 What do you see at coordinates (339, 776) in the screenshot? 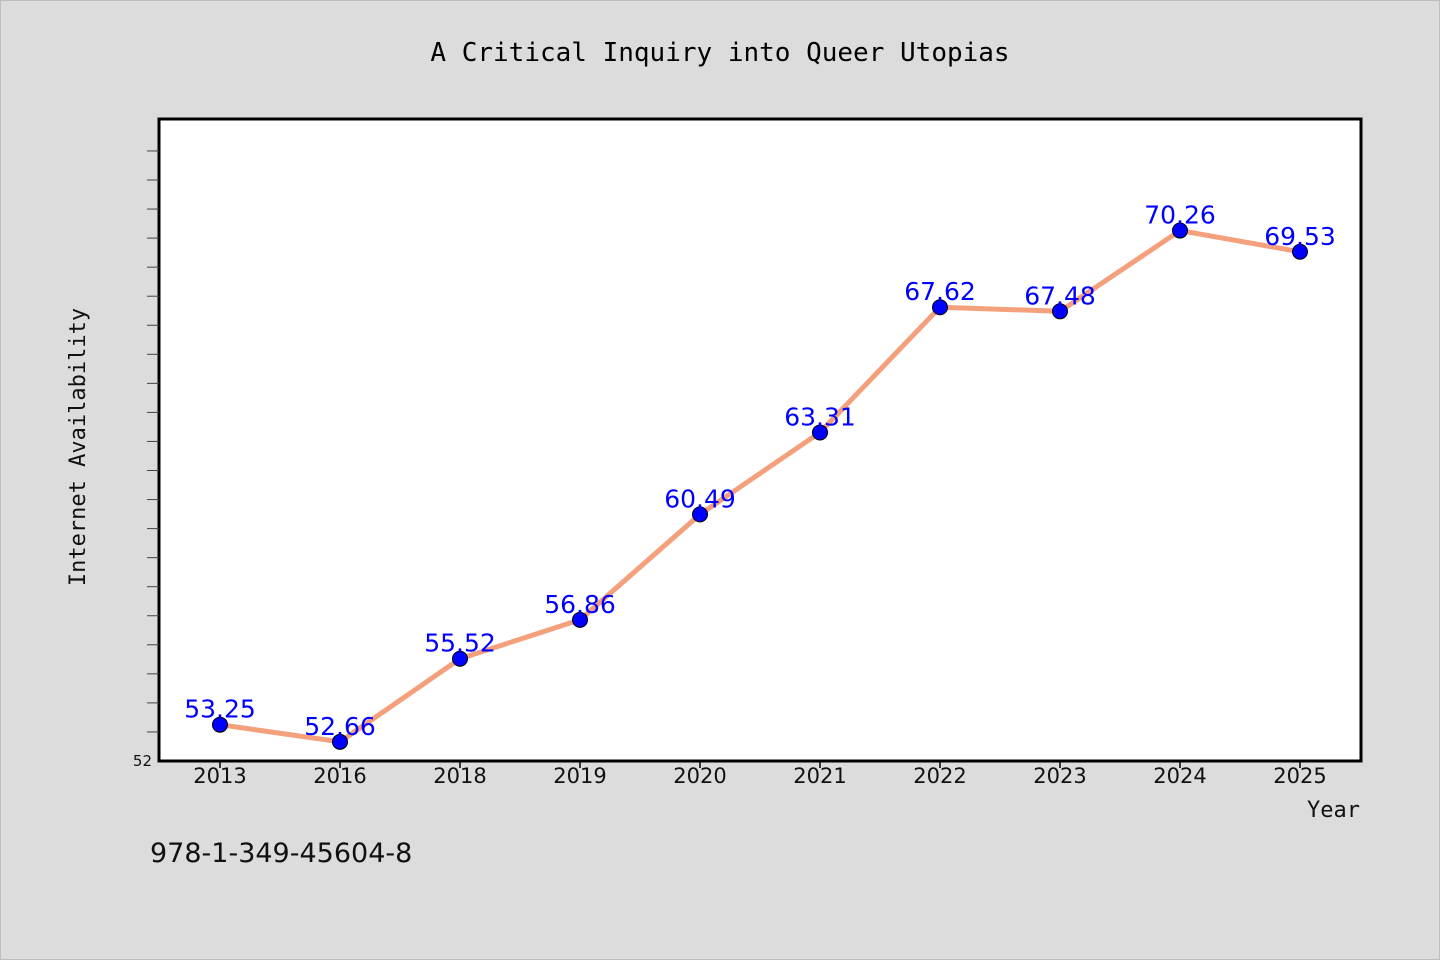
I see `x-tick-label-2016: 2016` at bounding box center [339, 776].